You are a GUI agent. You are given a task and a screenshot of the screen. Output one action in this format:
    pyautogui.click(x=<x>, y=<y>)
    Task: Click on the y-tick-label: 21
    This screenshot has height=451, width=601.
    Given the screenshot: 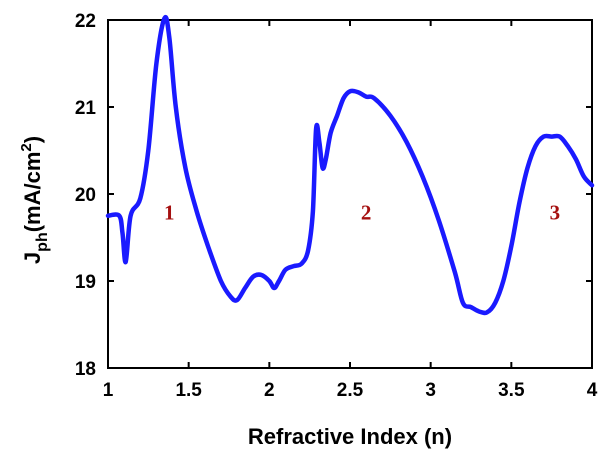 What is the action you would take?
    pyautogui.click(x=86, y=108)
    